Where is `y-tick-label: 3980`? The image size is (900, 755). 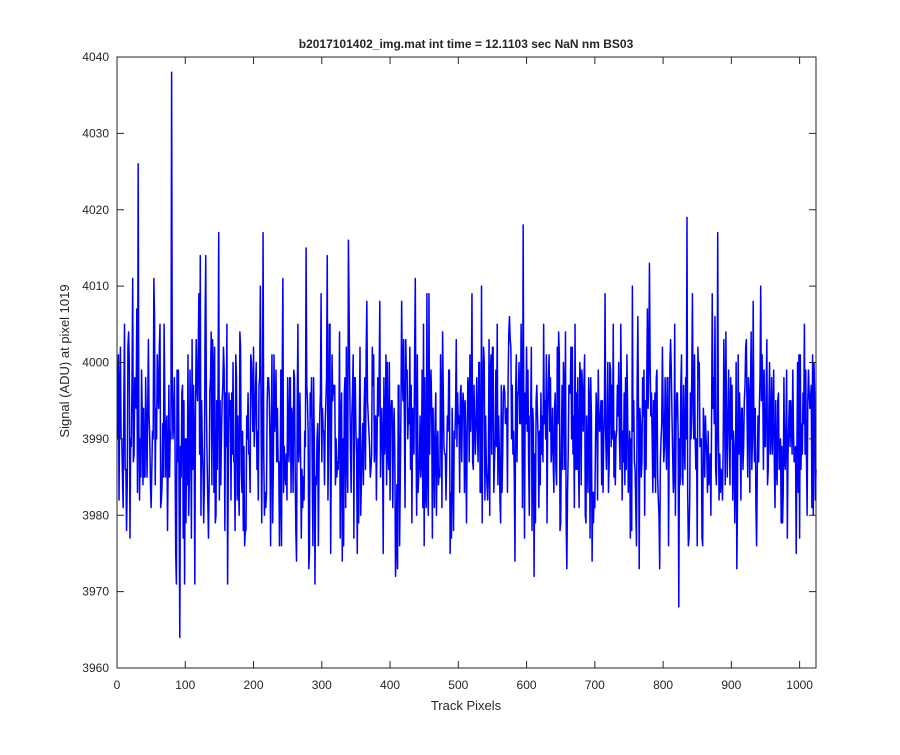
y-tick-label: 3980 is located at coordinates (95, 515).